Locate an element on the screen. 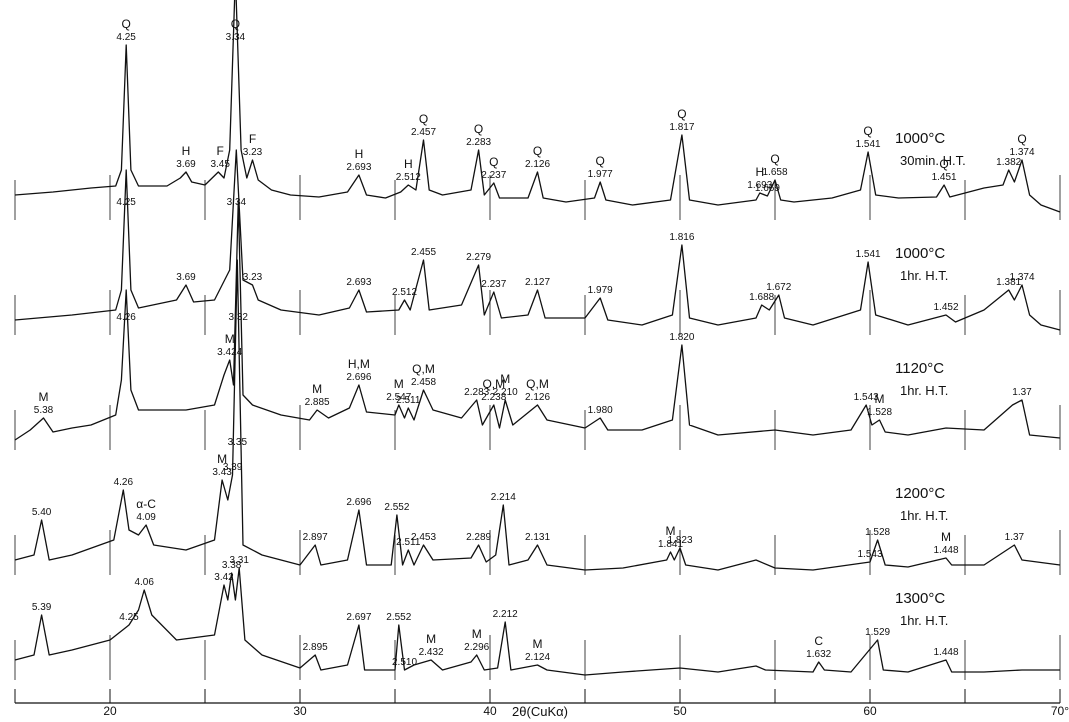  peak-d-spacing: 2.453 is located at coordinates (423, 537).